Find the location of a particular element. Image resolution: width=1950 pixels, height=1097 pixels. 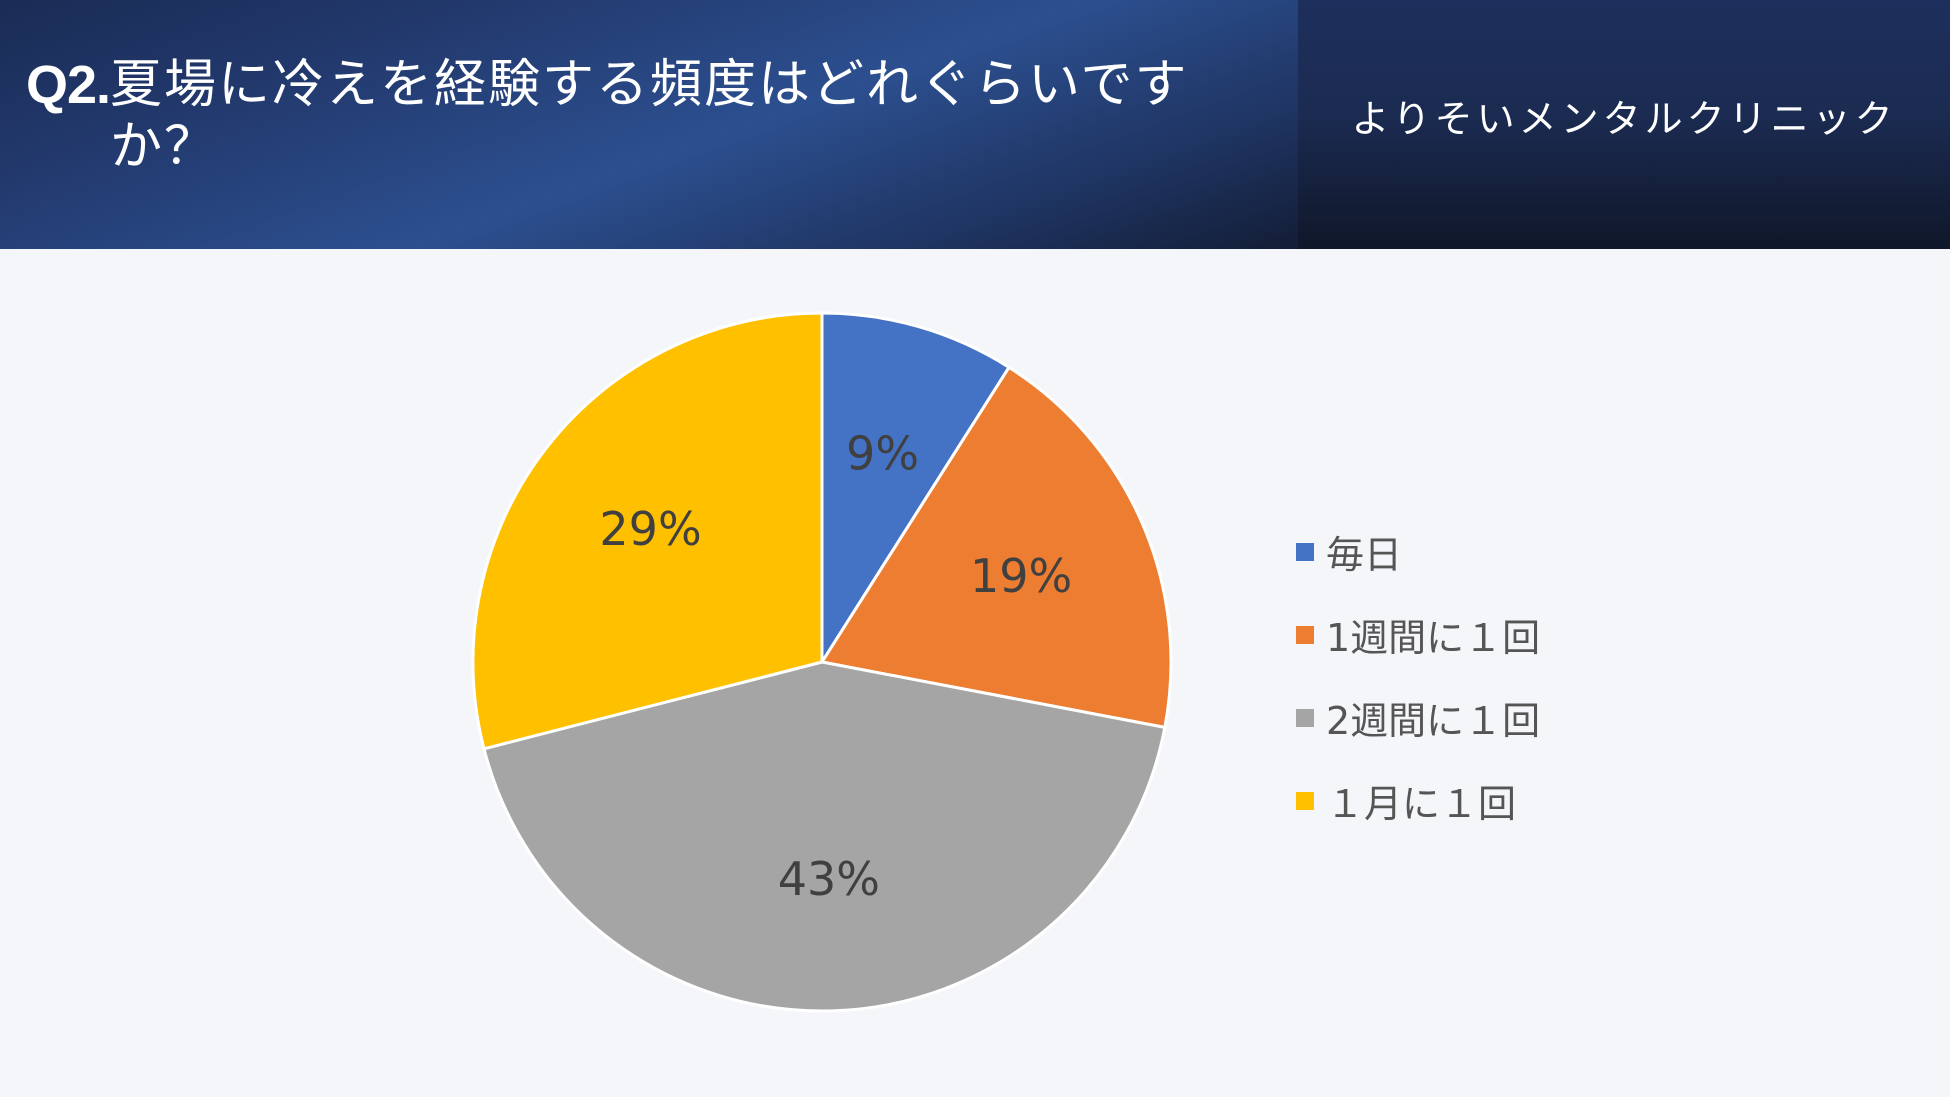

pie-slice-daily is located at coordinates (915, 487).